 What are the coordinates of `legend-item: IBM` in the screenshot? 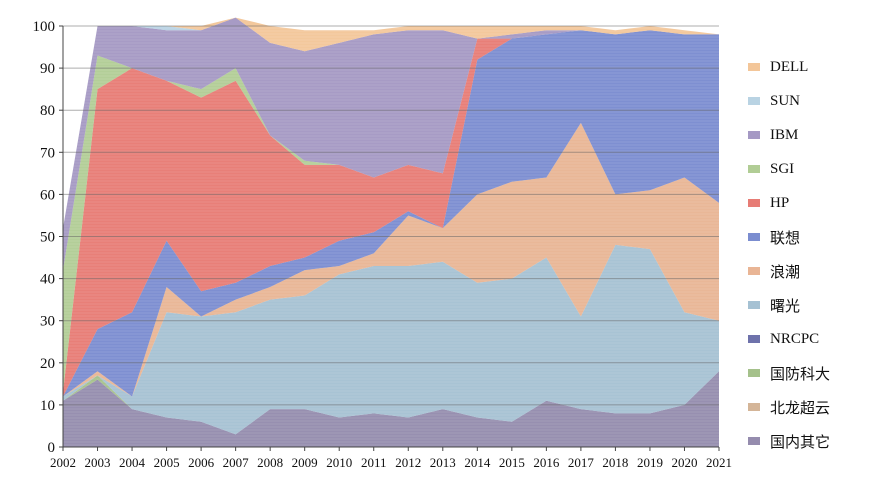 It's located at (810, 135).